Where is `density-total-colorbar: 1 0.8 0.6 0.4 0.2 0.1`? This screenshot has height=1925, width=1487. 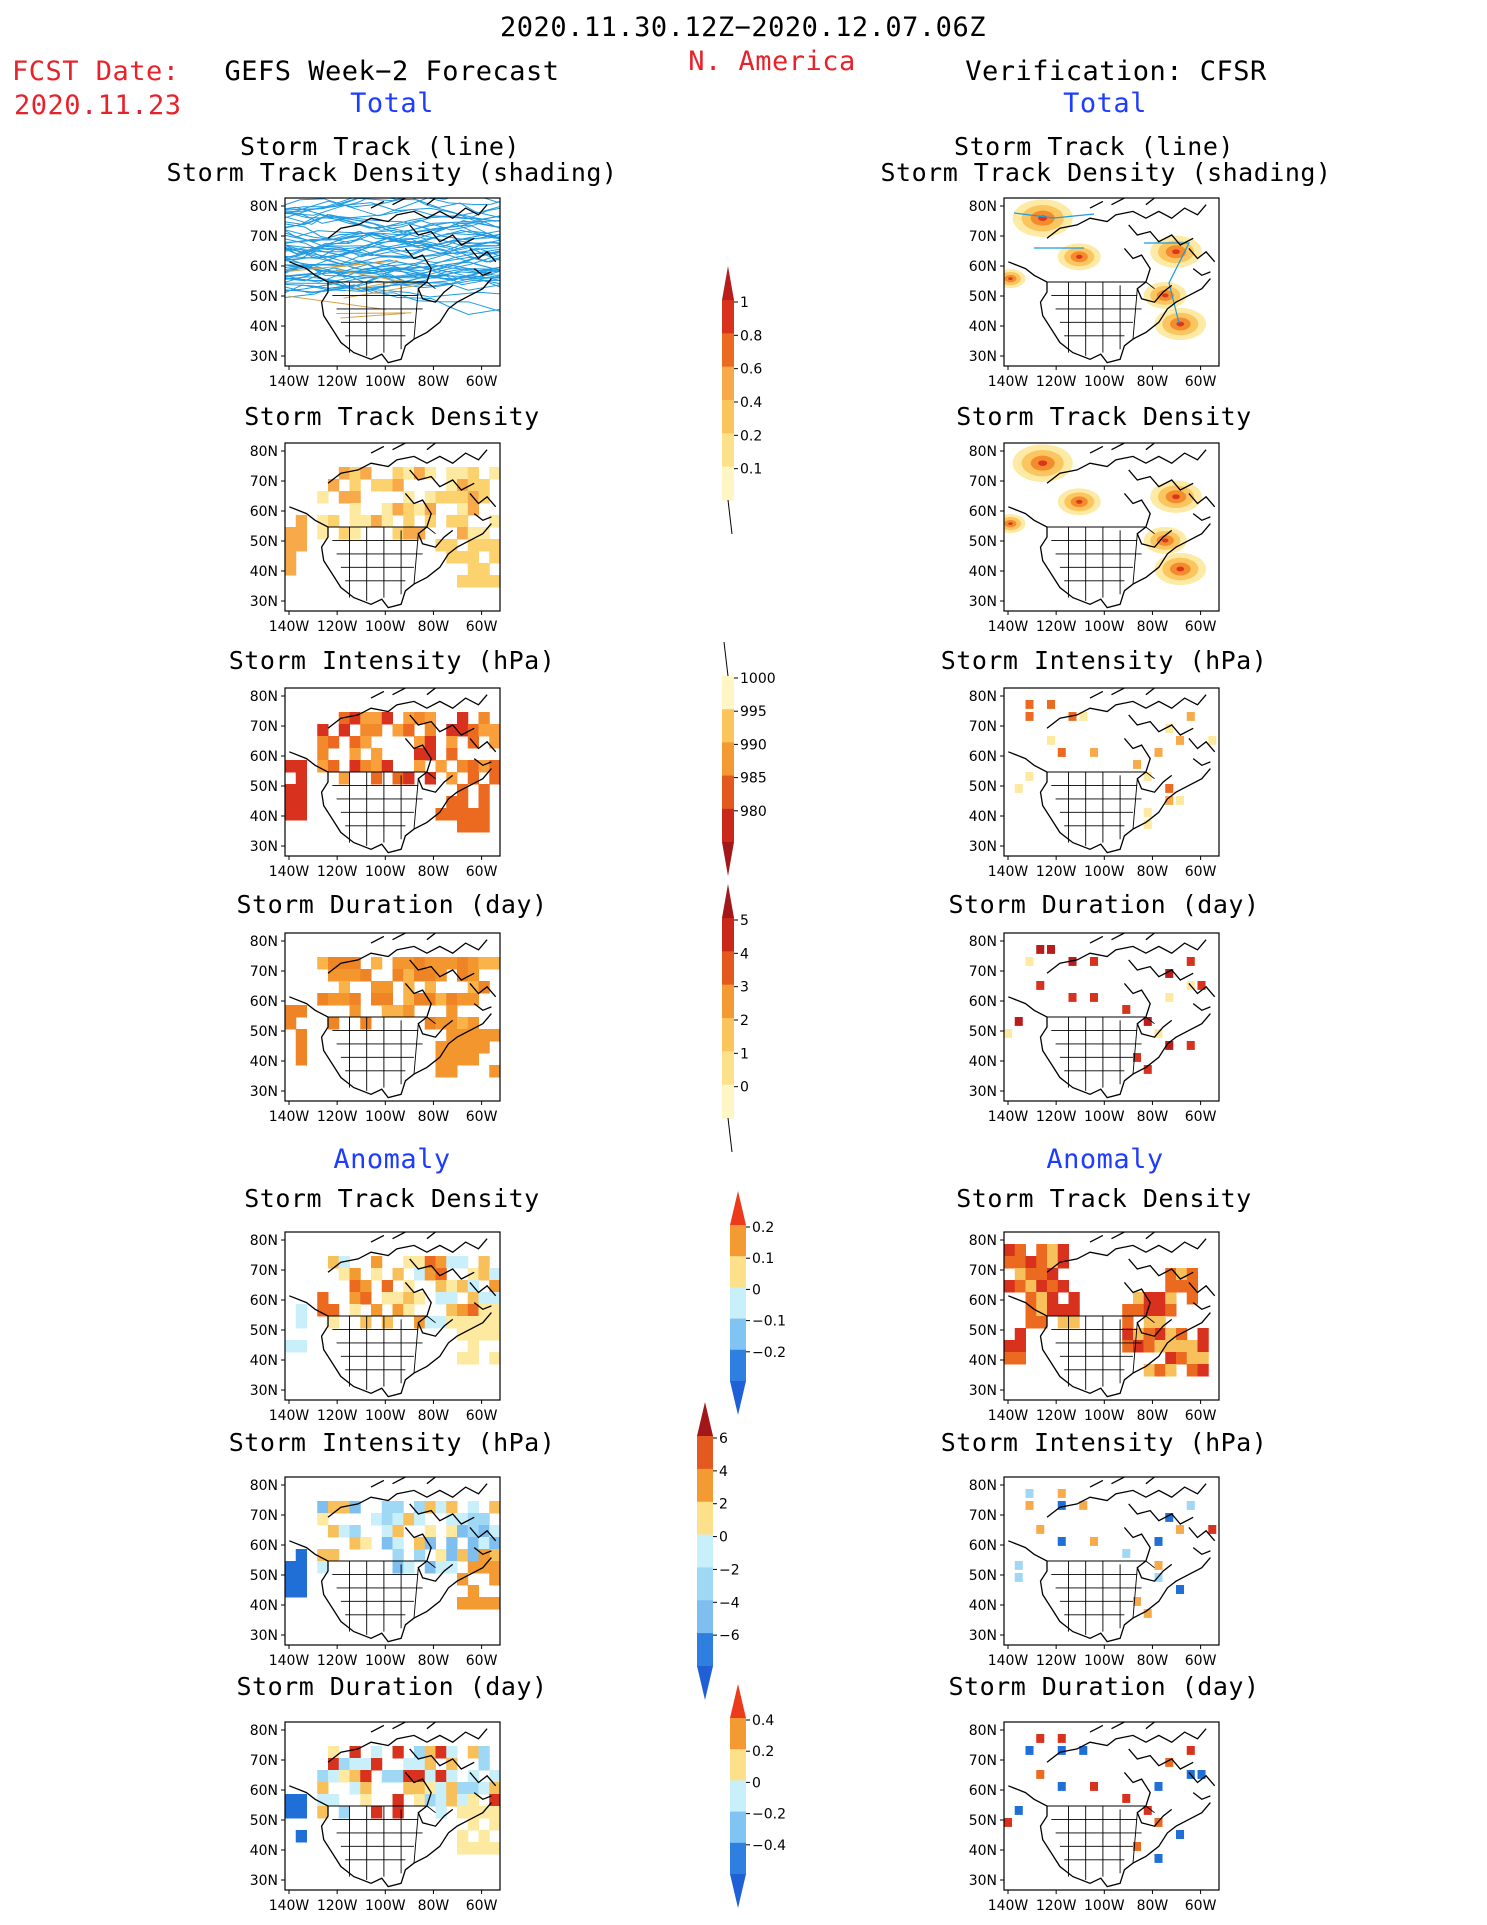
density-total-colorbar: 1 0.8 0.6 0.4 0.2 0.1 is located at coordinates (742, 400).